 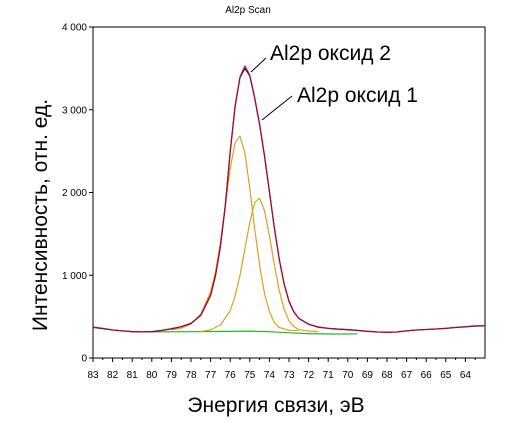 What do you see at coordinates (93, 375) in the screenshot?
I see `x-tick-label: 83` at bounding box center [93, 375].